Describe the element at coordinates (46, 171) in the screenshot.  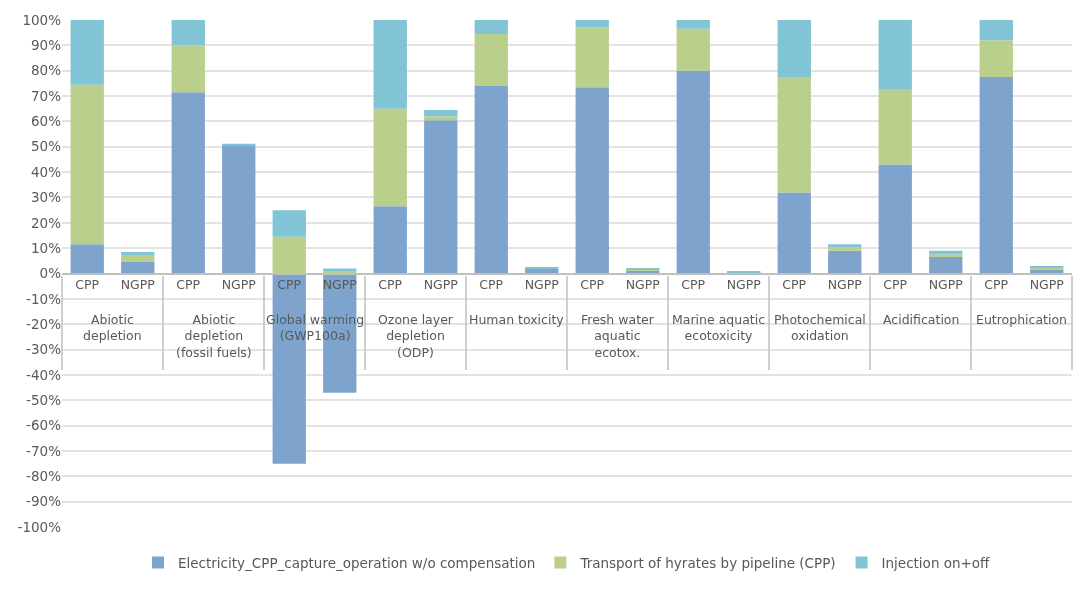
I see `y-tick-label: 40%` at that location.